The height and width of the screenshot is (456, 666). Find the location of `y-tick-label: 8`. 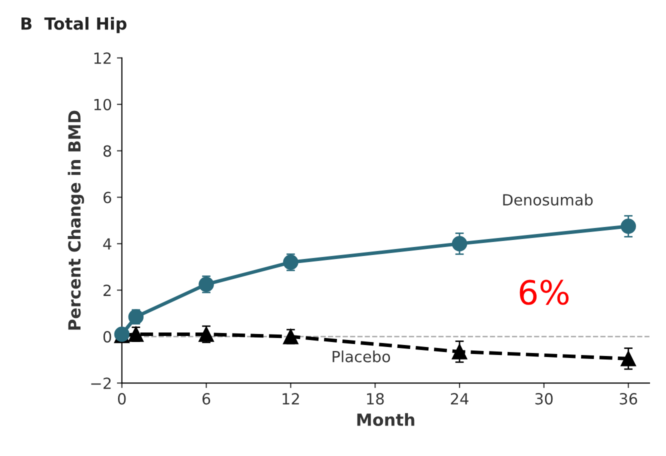

y-tick-label: 8 is located at coordinates (107, 151).